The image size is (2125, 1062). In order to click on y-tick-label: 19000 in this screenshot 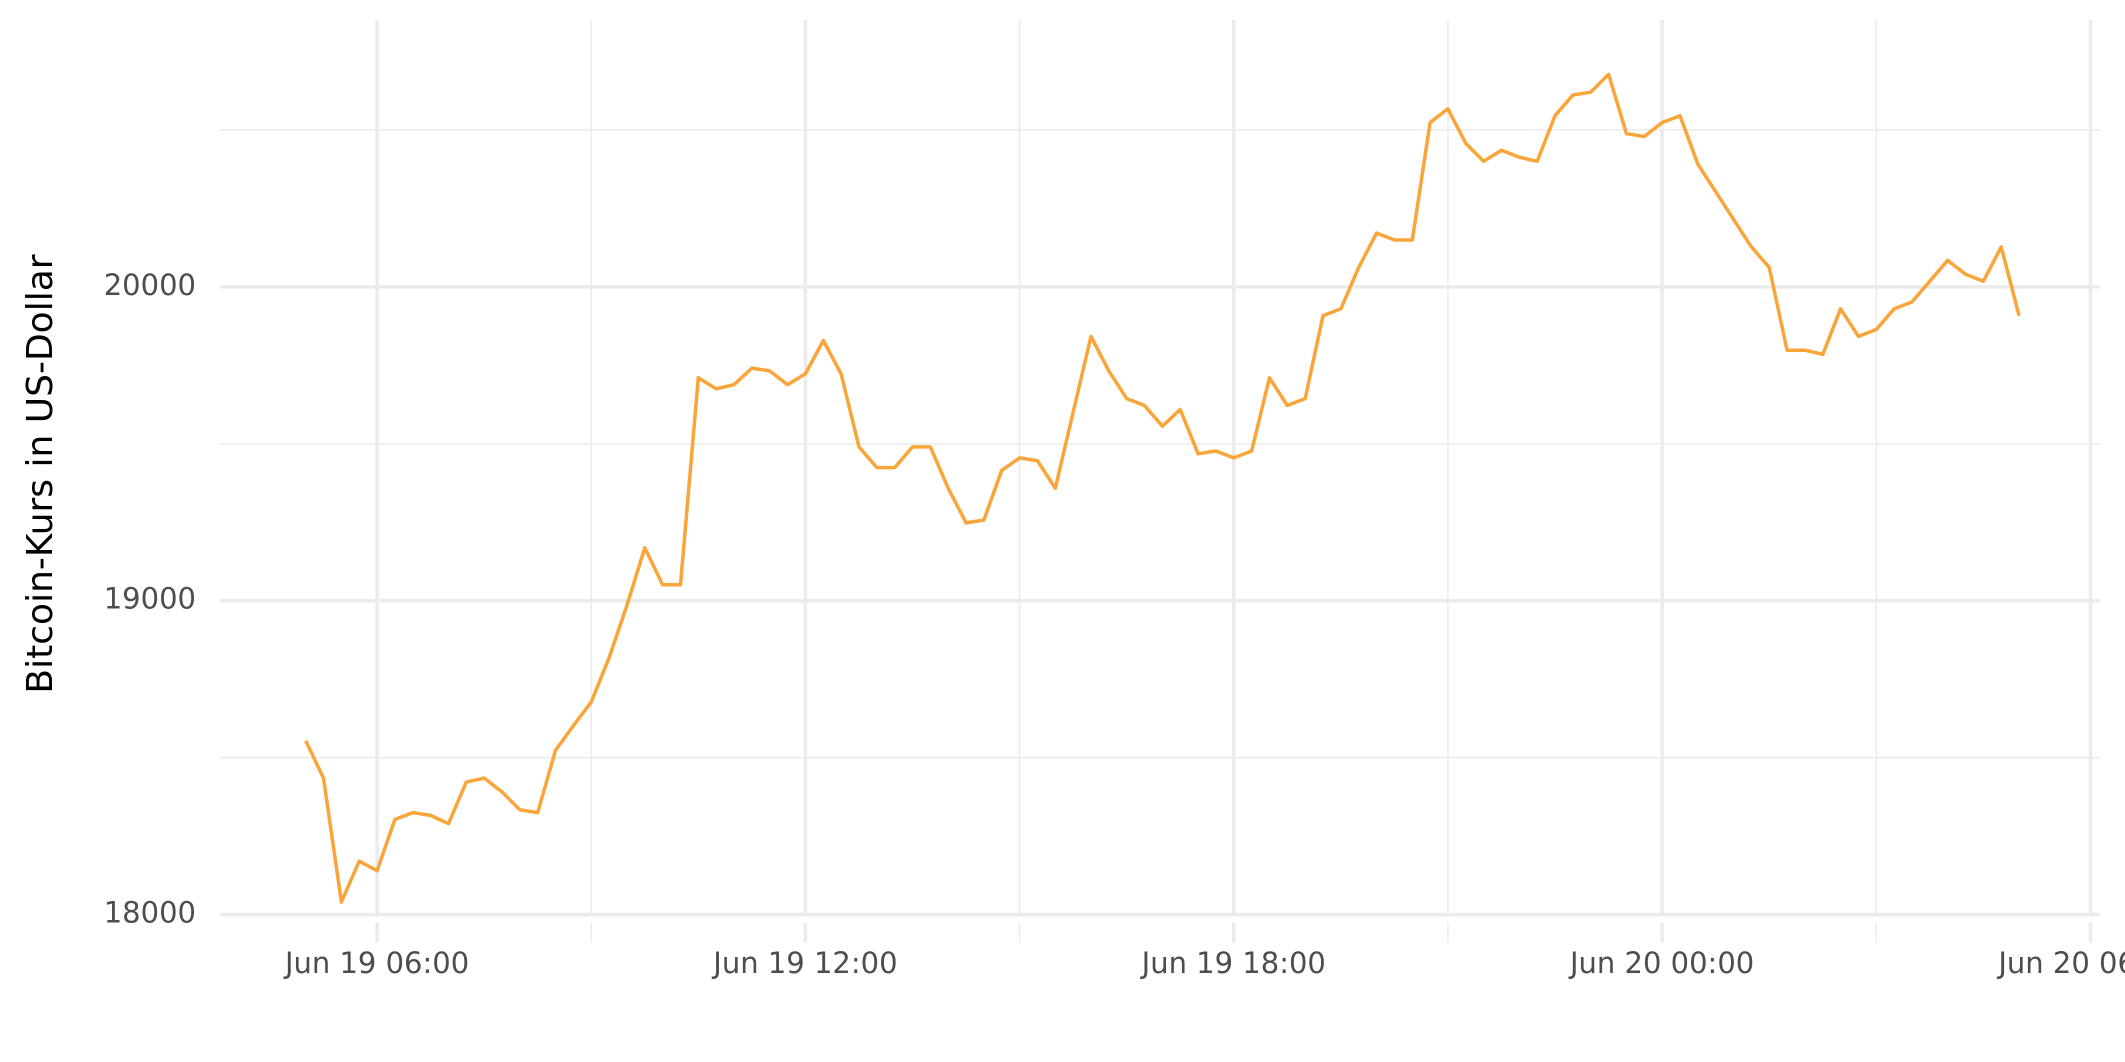, I will do `click(150, 599)`.